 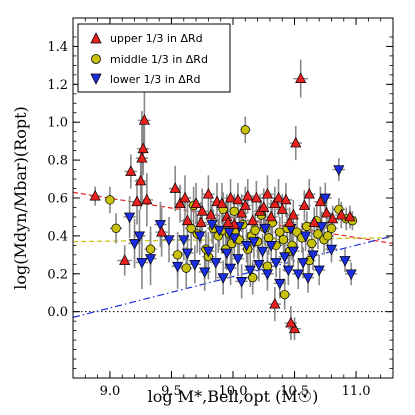 I want to click on y-tick-label-0: 0.0, so click(x=57, y=312).